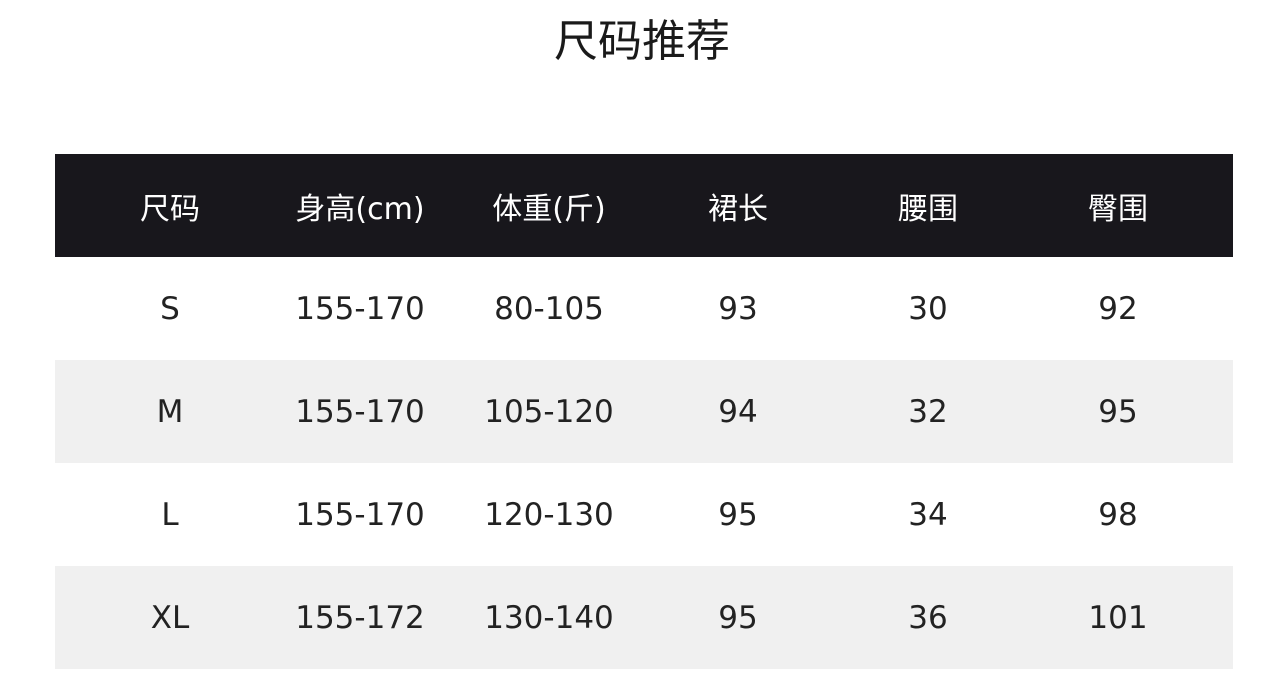 This screenshot has height=679, width=1284. What do you see at coordinates (1118, 308) in the screenshot?
I see `table-cell: 92` at bounding box center [1118, 308].